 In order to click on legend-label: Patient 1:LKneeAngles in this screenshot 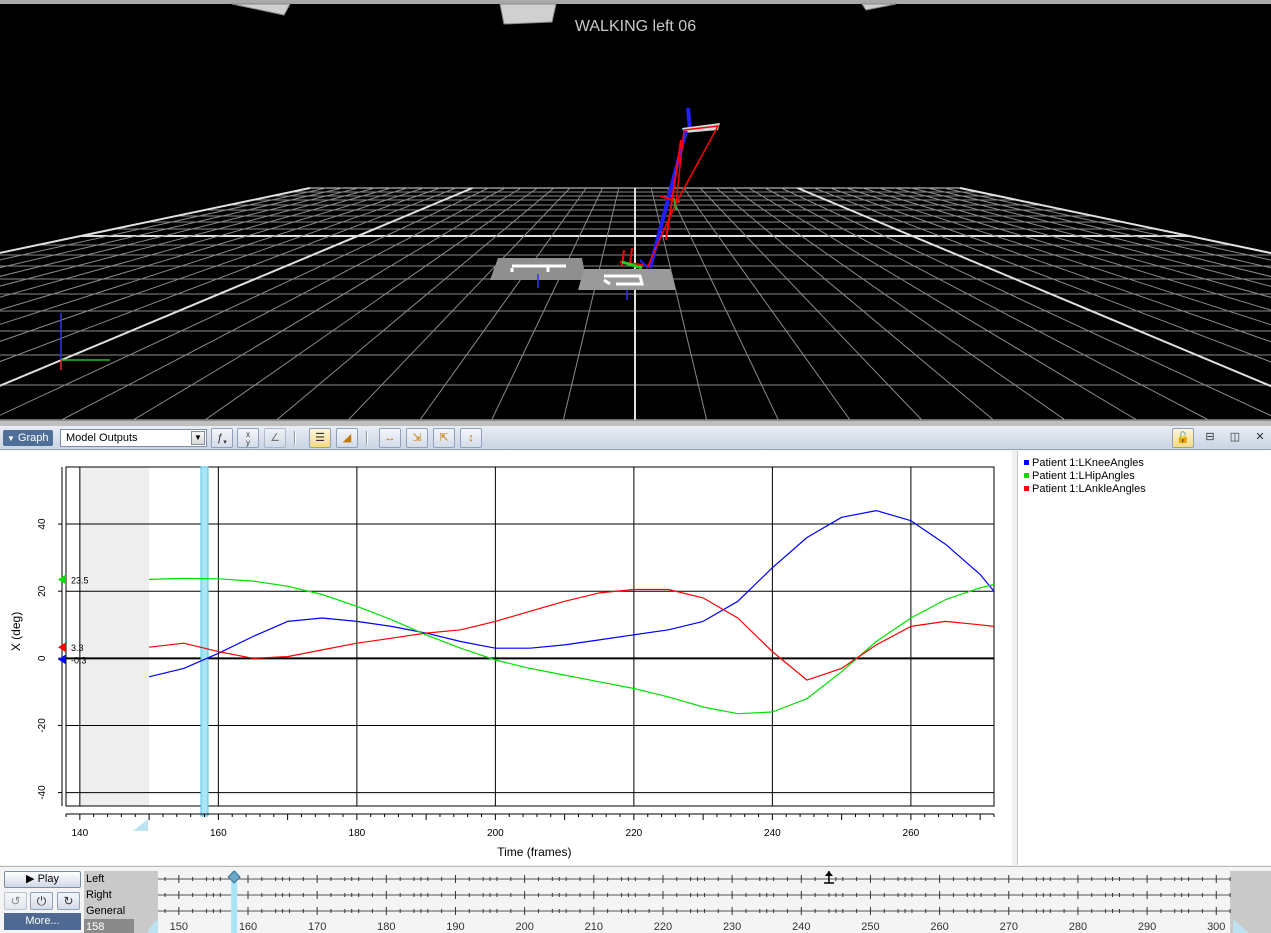, I will do `click(1088, 463)`.